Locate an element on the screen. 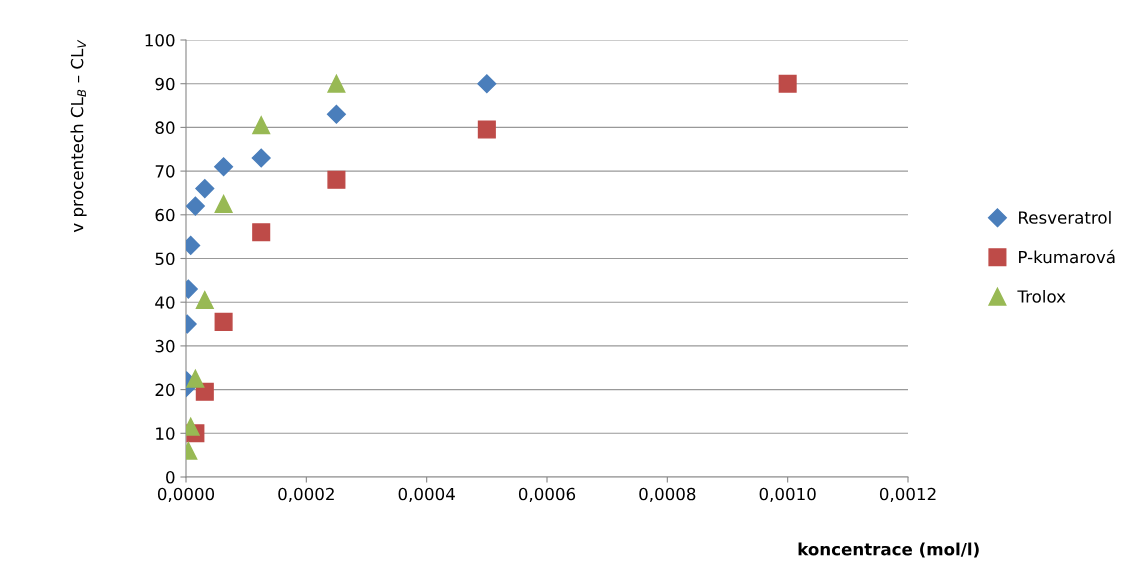 The image size is (1126, 580). y-tick-label: 20 is located at coordinates (165, 390).